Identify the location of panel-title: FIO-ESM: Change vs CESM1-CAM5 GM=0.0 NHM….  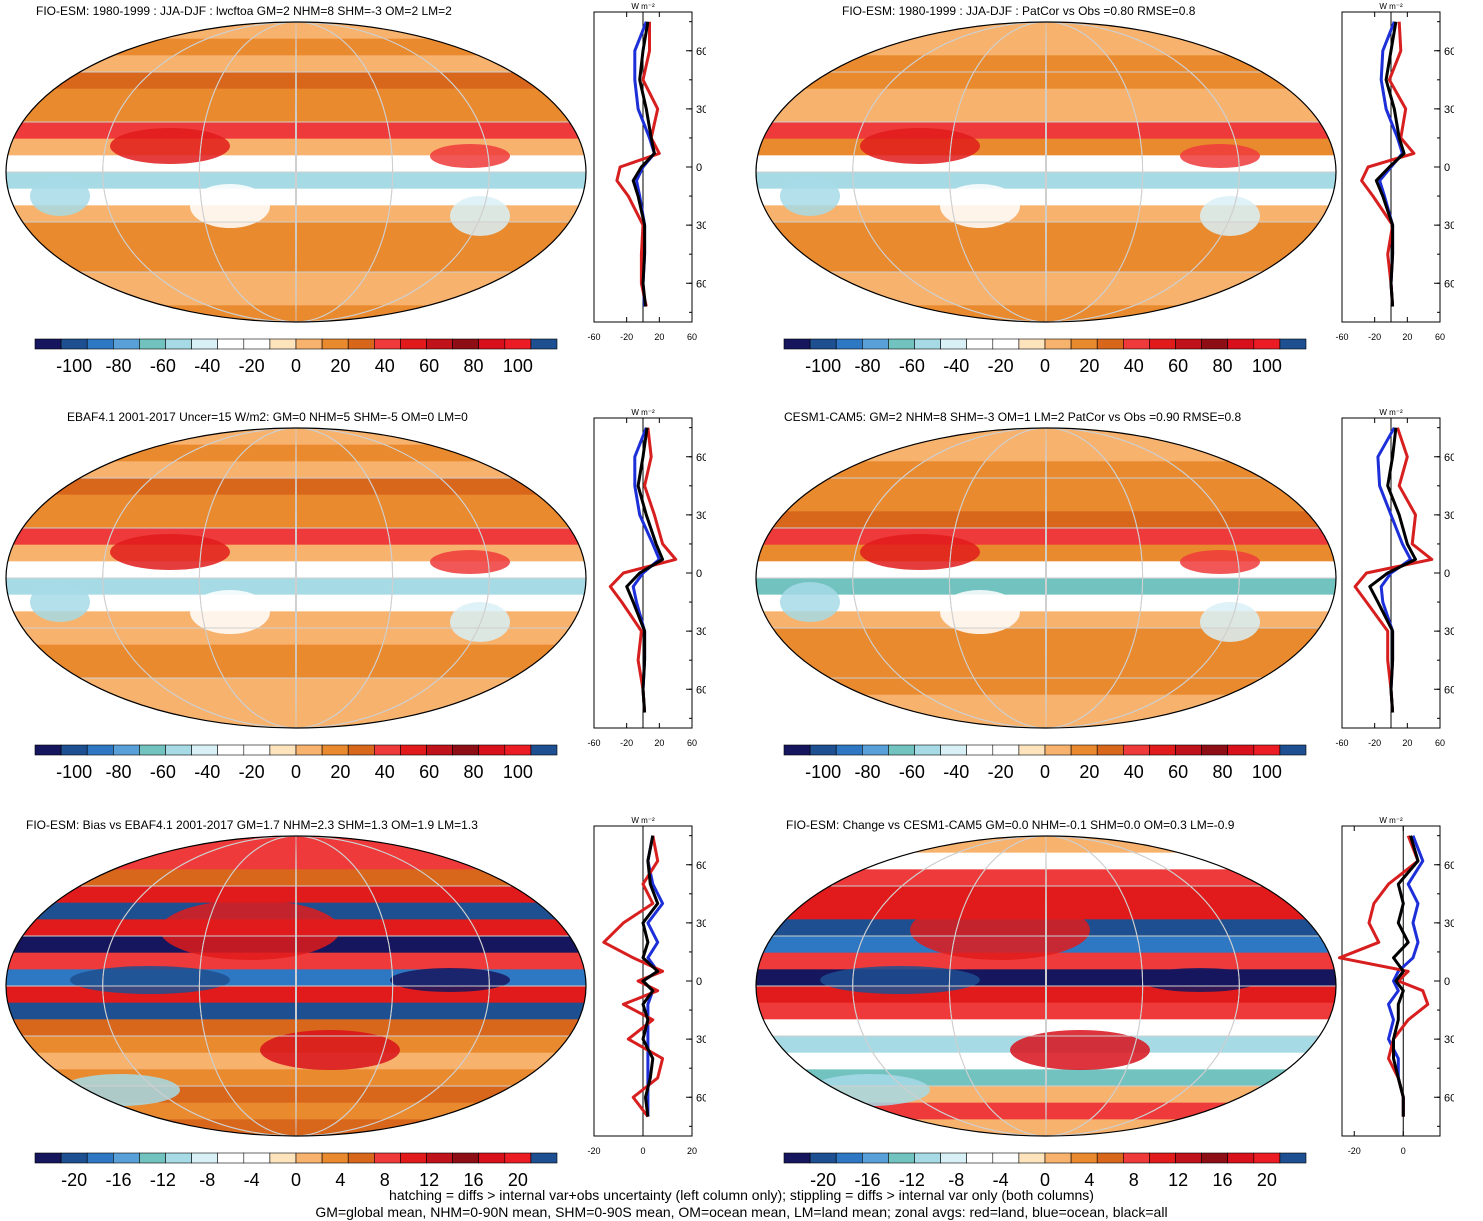
(1010, 825).